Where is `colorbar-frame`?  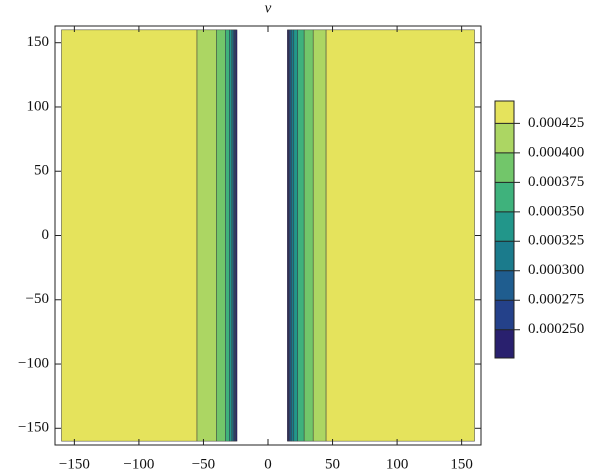 colorbar-frame is located at coordinates (504, 229).